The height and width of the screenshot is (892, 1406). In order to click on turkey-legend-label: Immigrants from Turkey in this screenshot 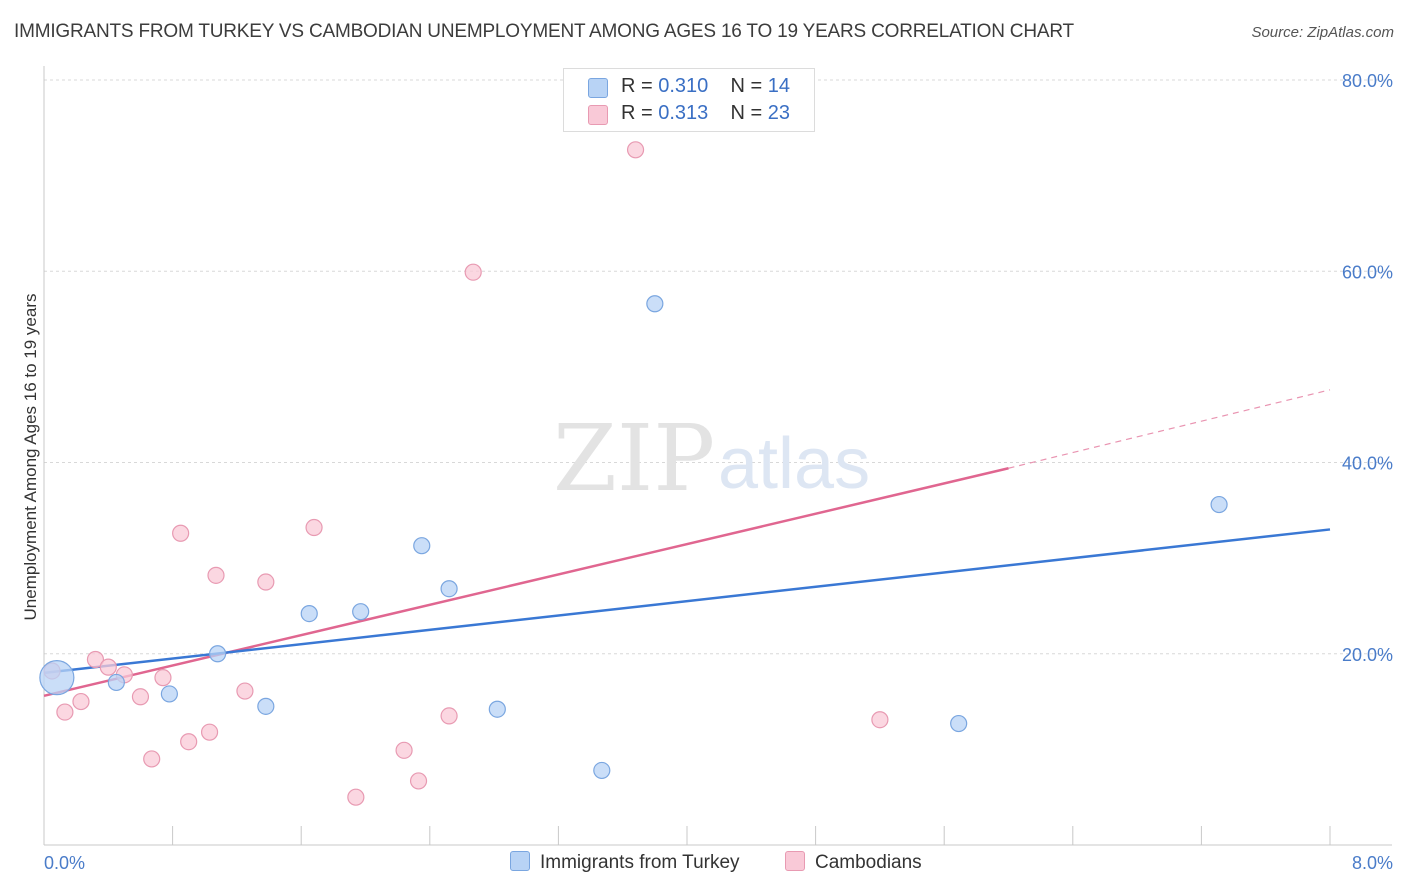, I will do `click(640, 862)`.